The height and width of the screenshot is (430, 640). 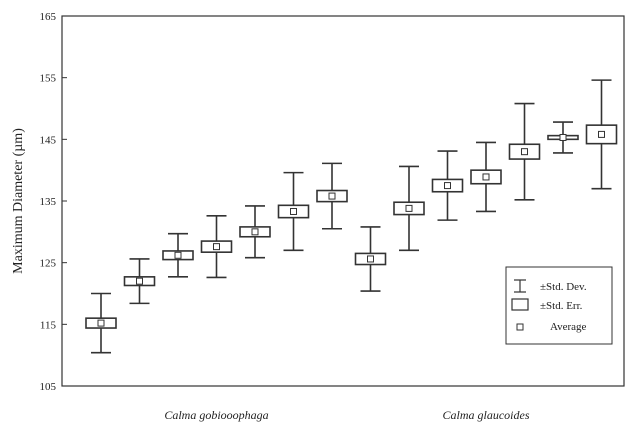 What do you see at coordinates (48, 202) in the screenshot?
I see `y-tick-label: 135` at bounding box center [48, 202].